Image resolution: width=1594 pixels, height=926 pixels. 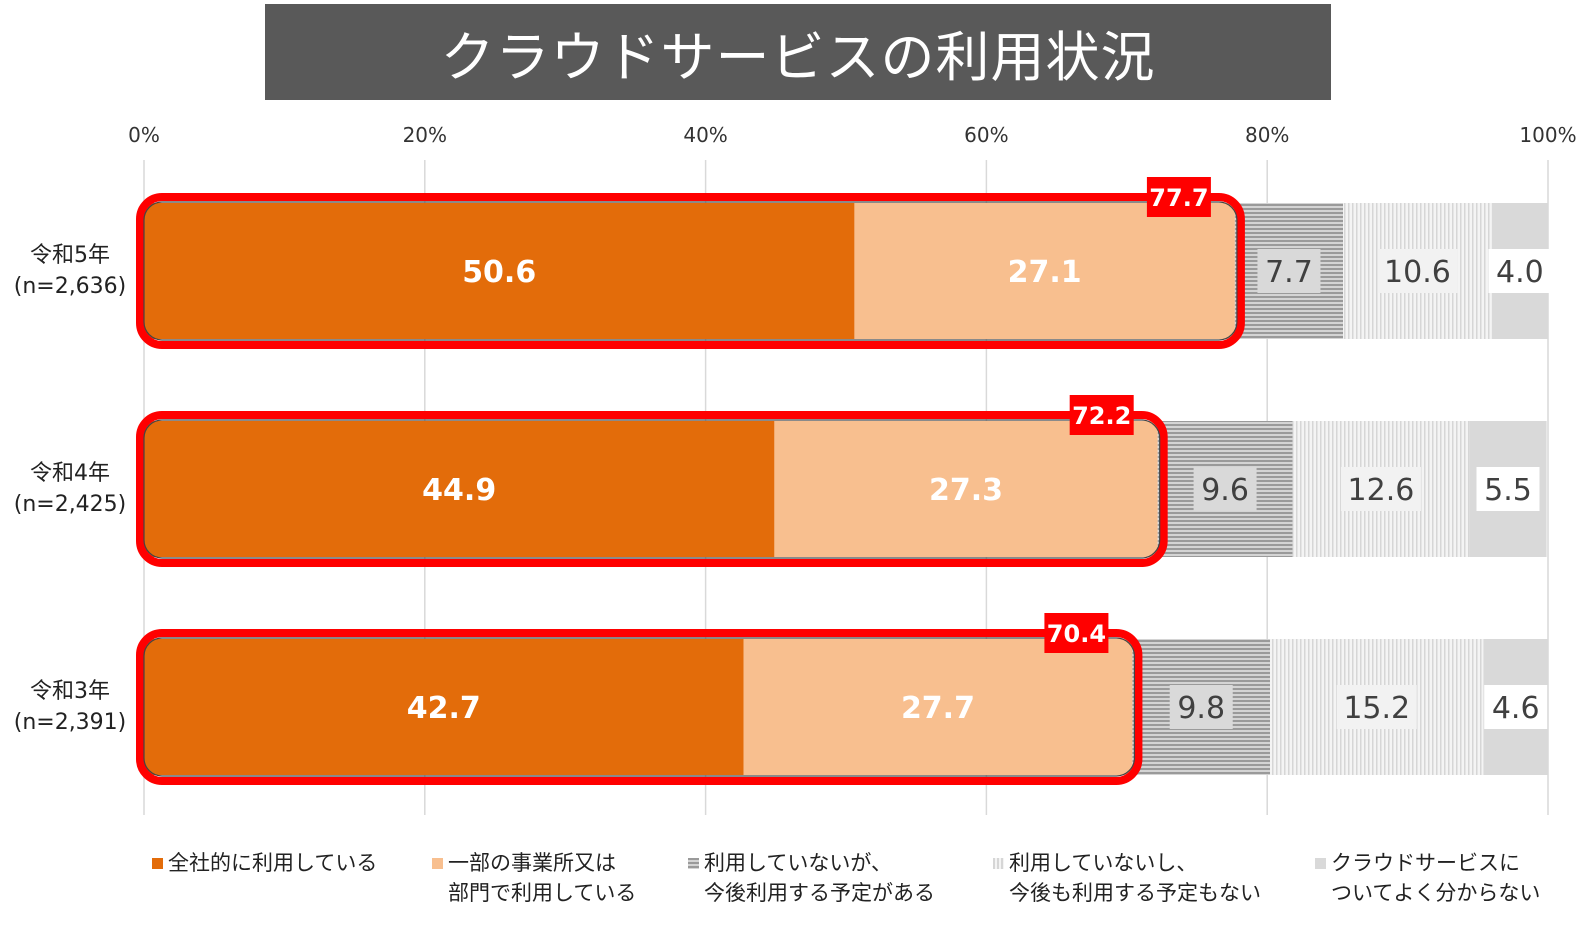 I want to click on data-label: 10.6, so click(x=1417, y=272).